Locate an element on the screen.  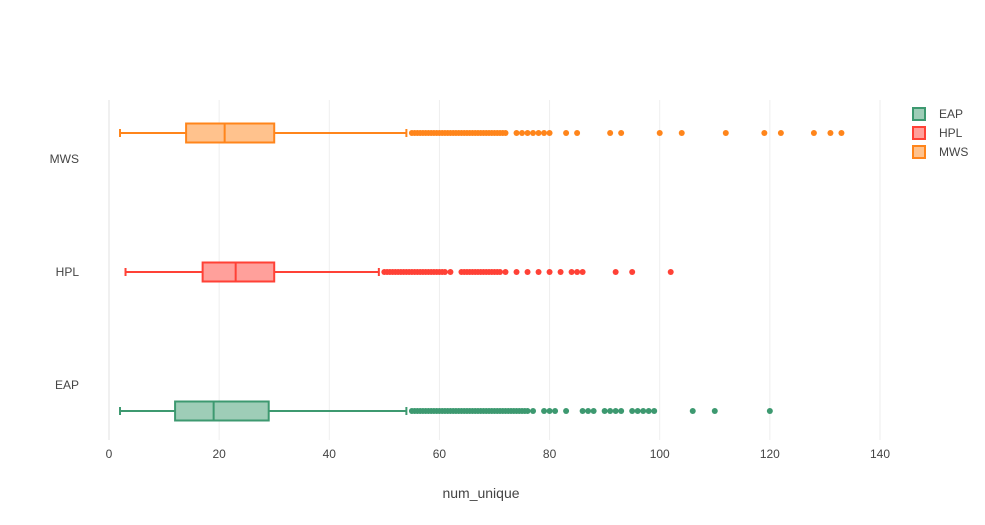
legend-label: EAP is located at coordinates (951, 114).